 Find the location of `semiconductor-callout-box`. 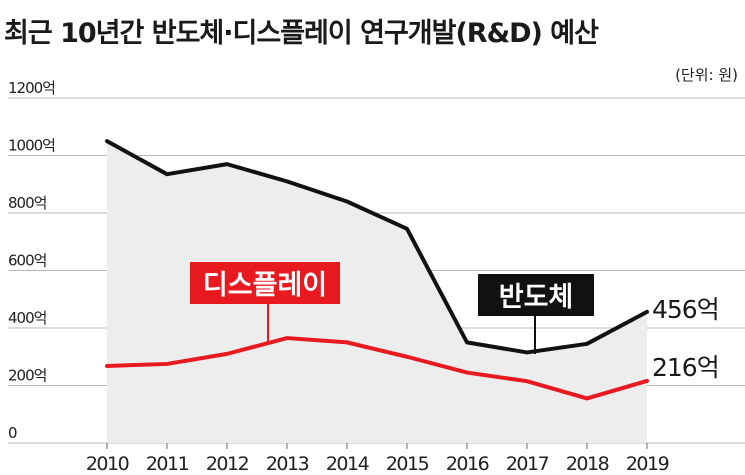

semiconductor-callout-box is located at coordinates (536, 295).